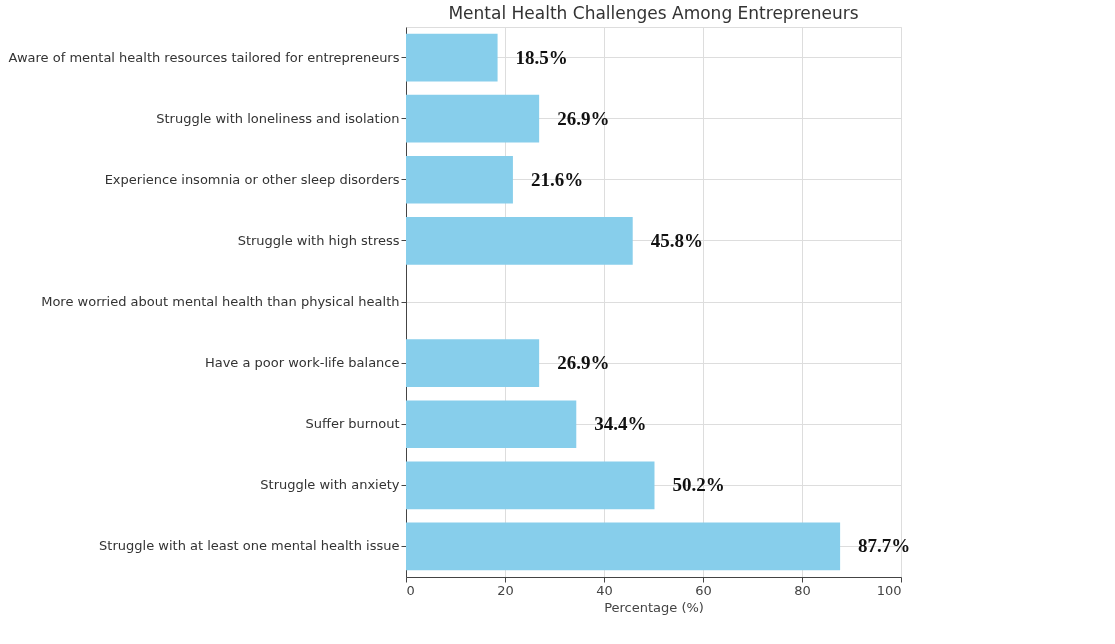  Describe the element at coordinates (802, 590) in the screenshot. I see `x-tick-label: 80` at that location.